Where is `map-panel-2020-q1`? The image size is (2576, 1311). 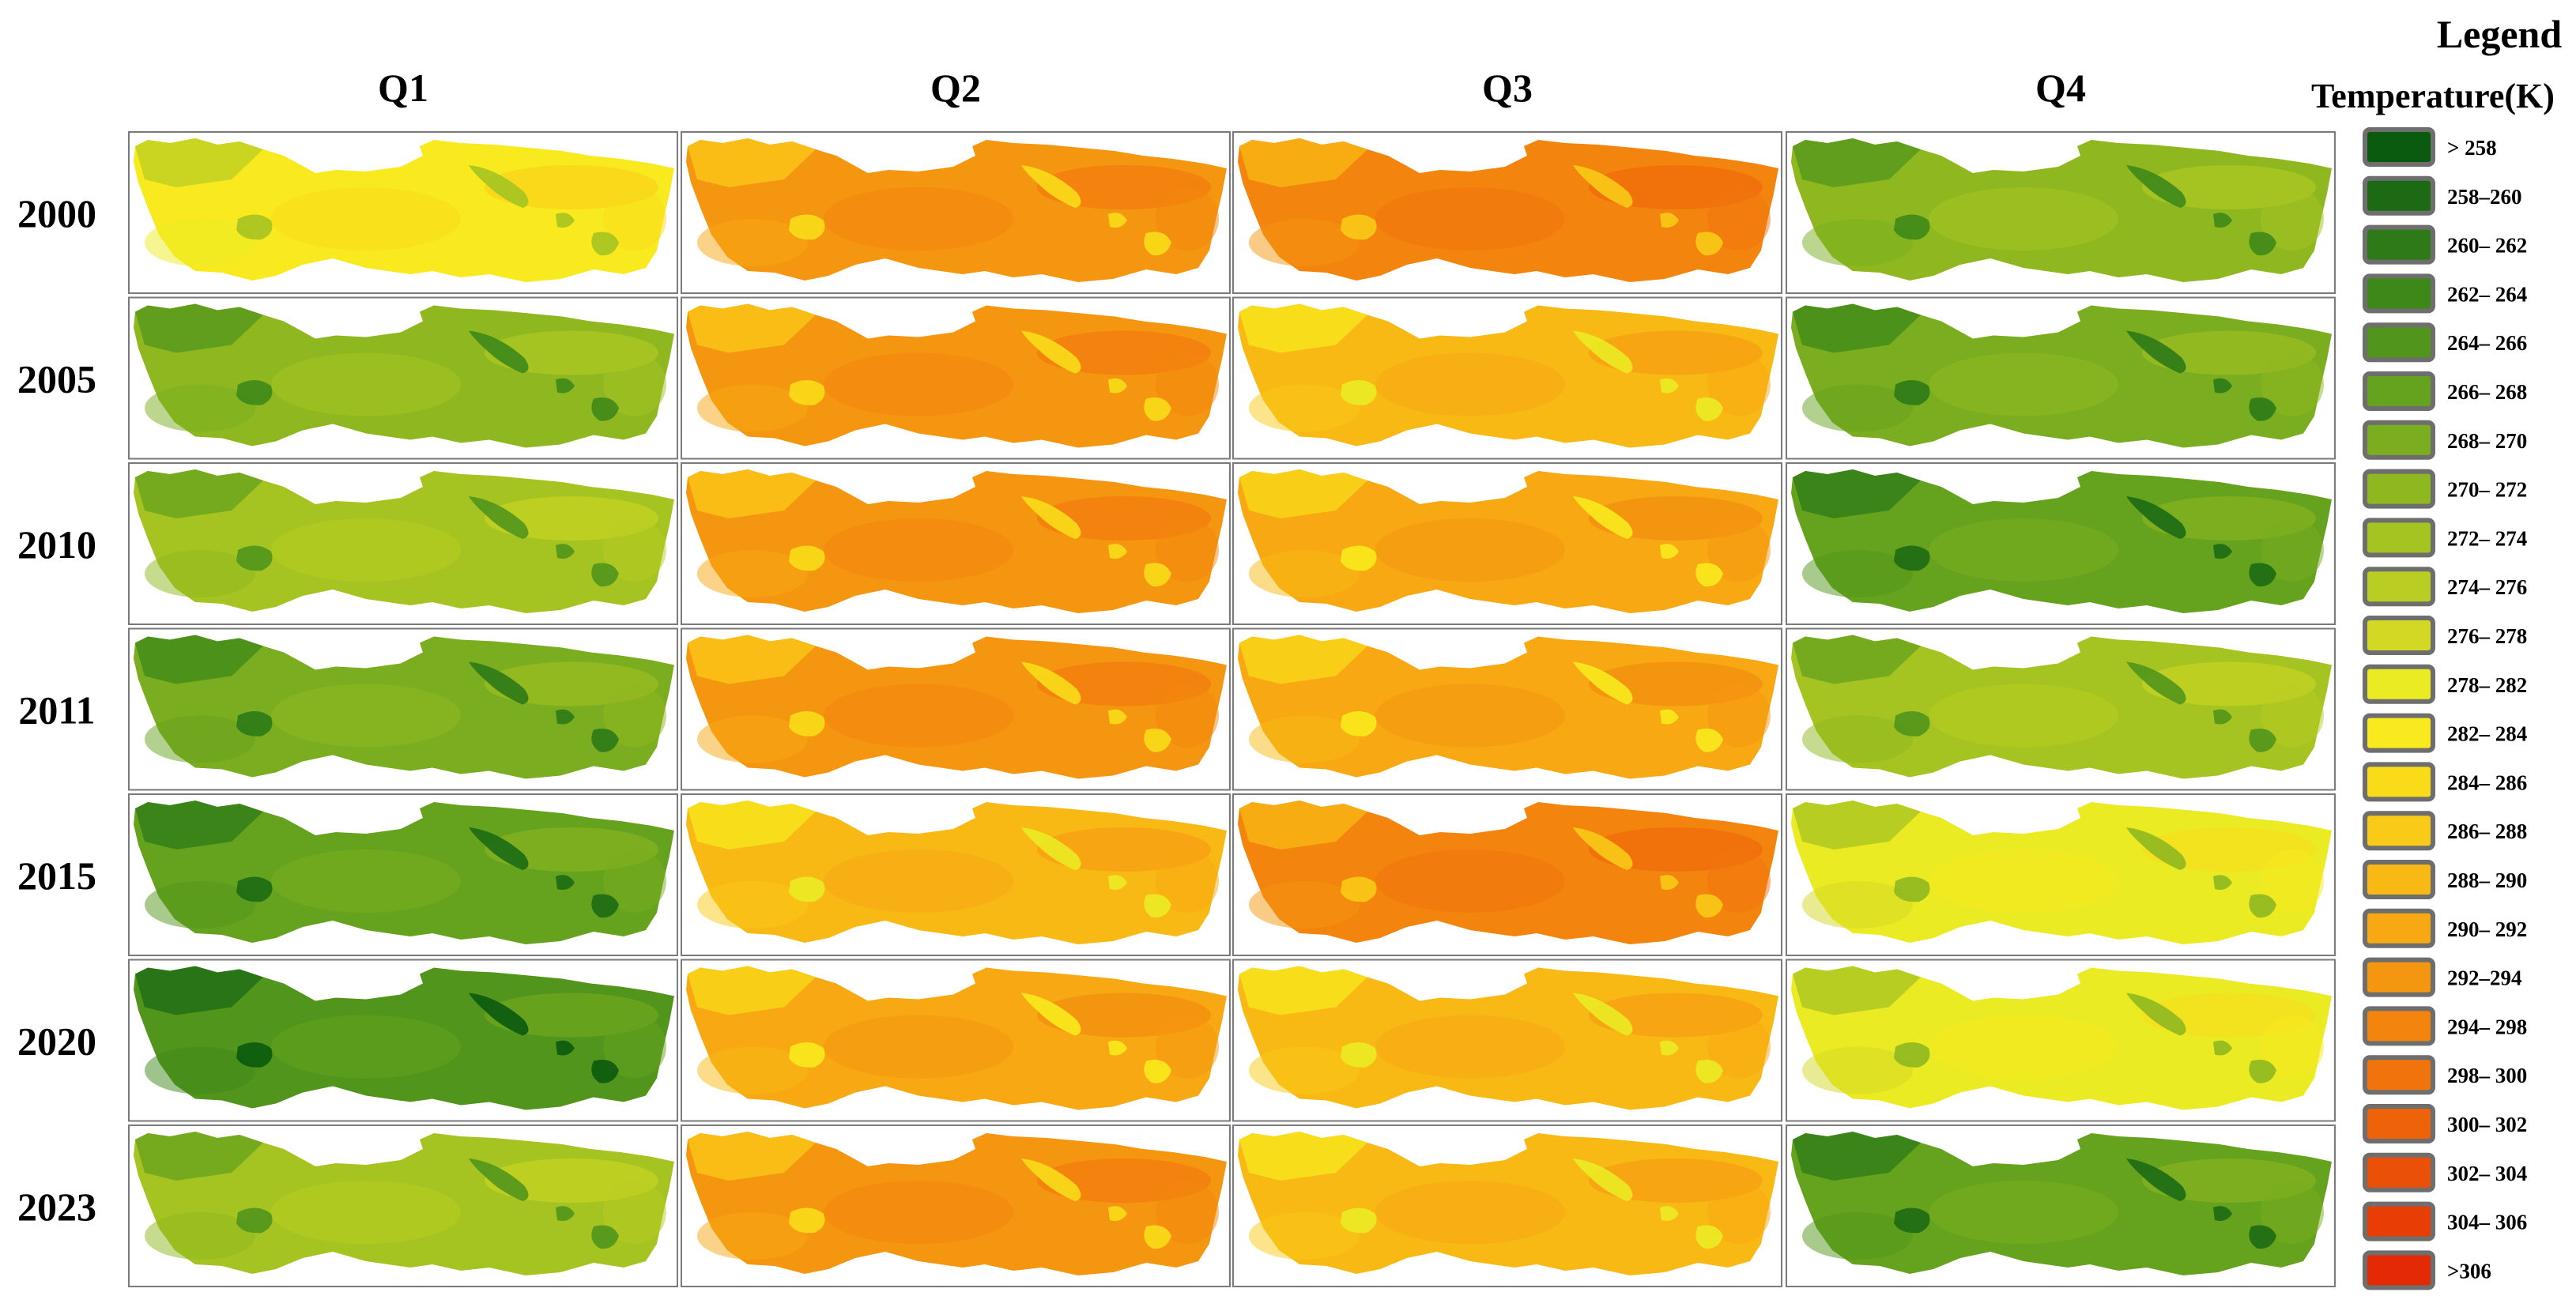 map-panel-2020-q1 is located at coordinates (403, 1040).